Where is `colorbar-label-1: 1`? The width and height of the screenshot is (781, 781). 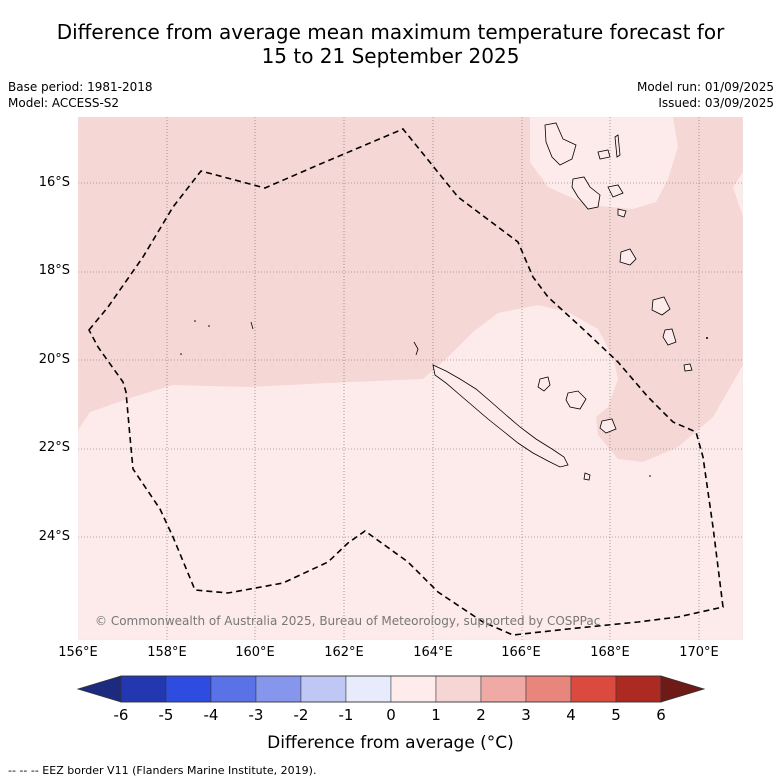 colorbar-label-1: 1 is located at coordinates (436, 715).